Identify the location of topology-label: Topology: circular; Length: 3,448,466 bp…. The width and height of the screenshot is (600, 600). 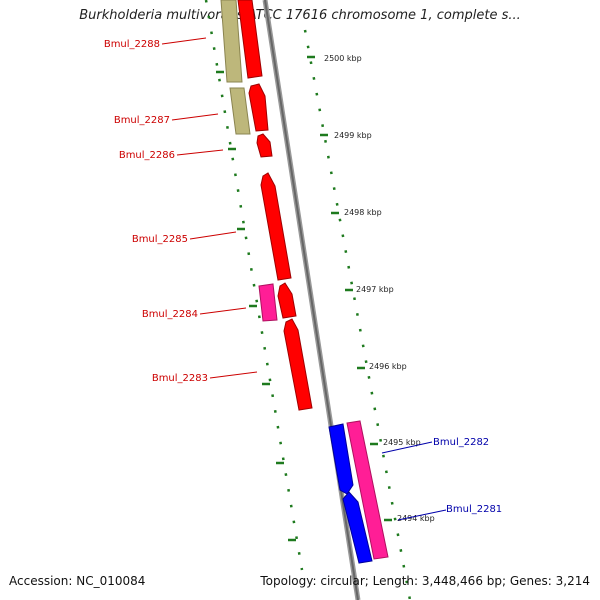
(425, 581).